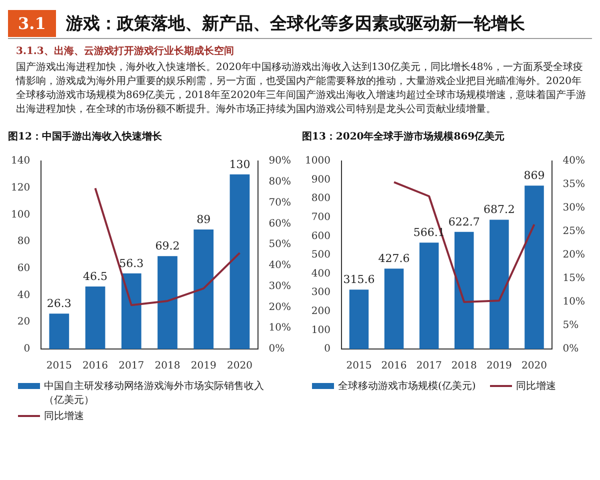 The width and height of the screenshot is (600, 480). I want to click on text: 3.1, so click(32, 23).